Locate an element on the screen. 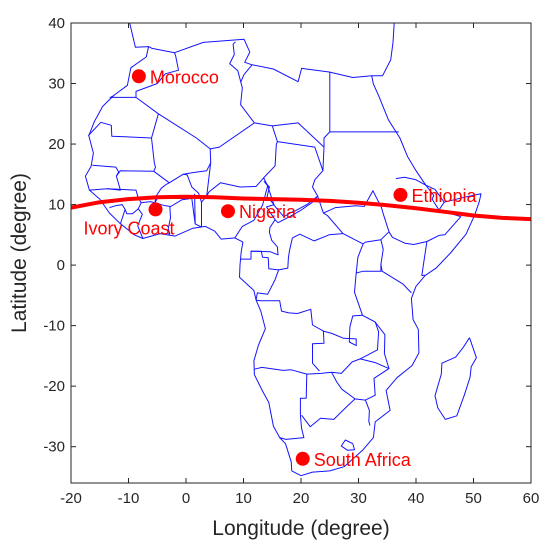  station-marker-ethiopia is located at coordinates (400, 194).